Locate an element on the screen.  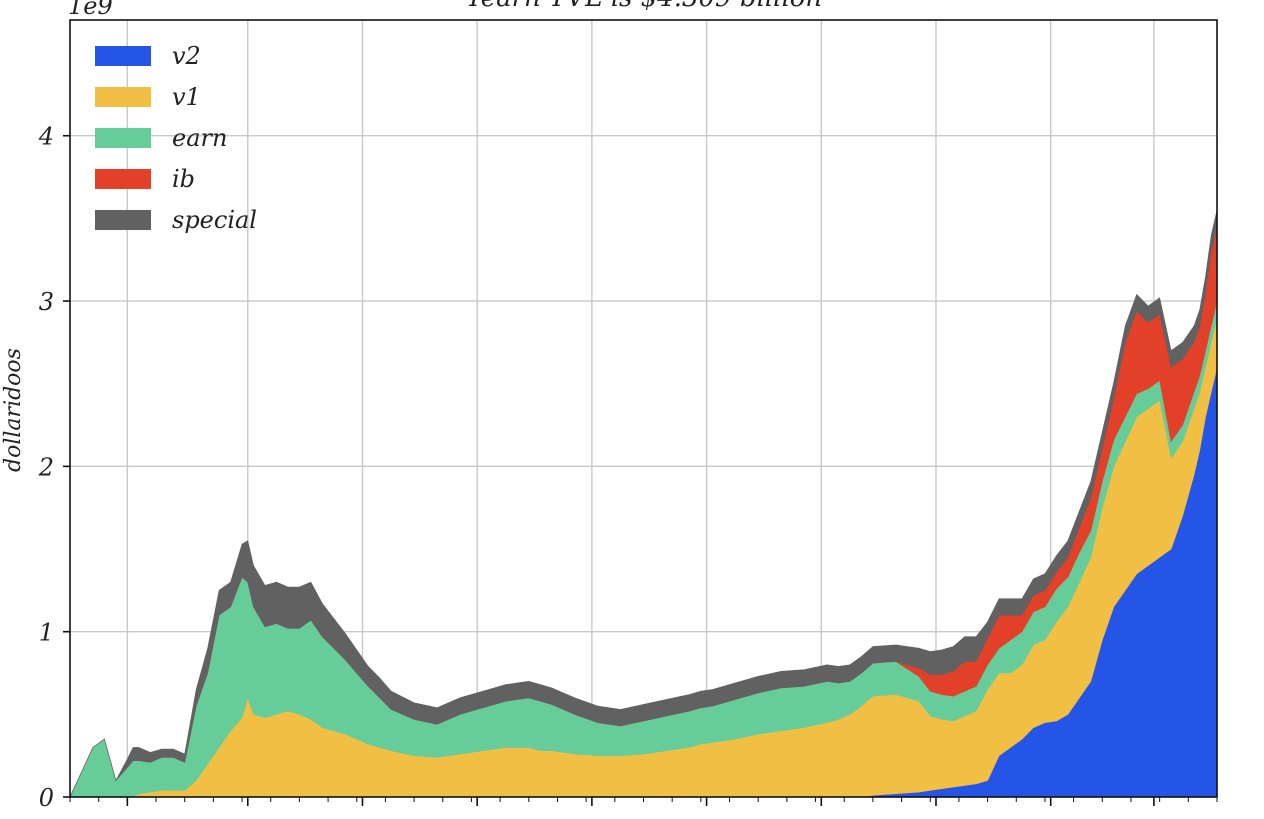
legend: v2 v1 earn ib special is located at coordinates (176, 138).